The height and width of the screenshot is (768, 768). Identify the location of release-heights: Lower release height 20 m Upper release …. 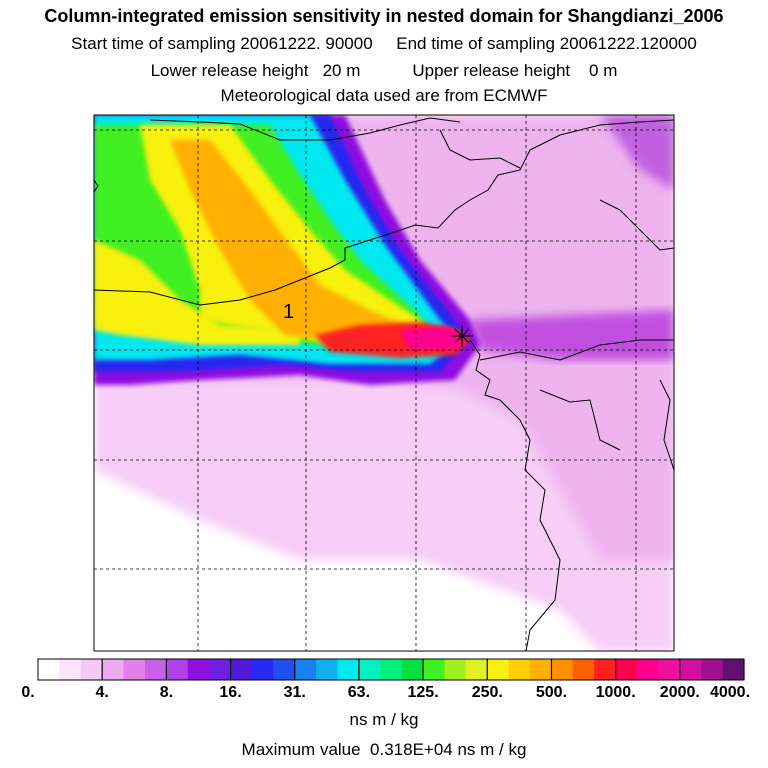
(384, 70).